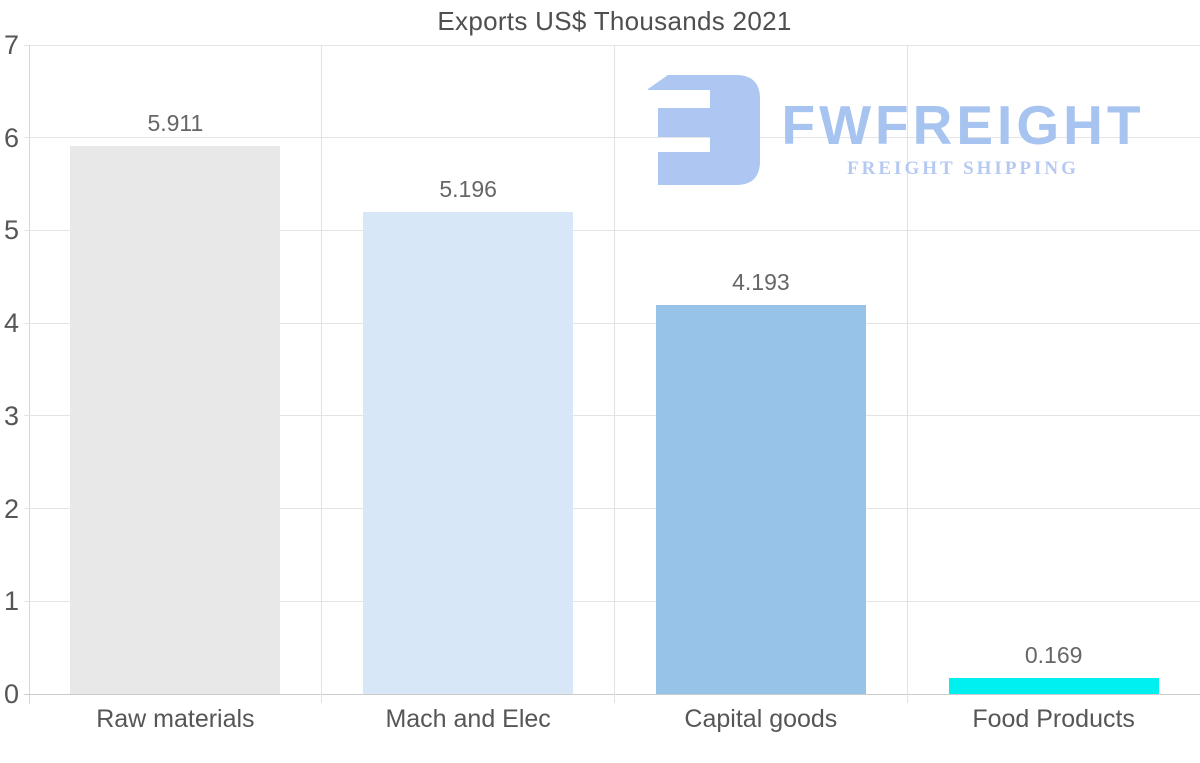  What do you see at coordinates (761, 282) in the screenshot?
I see `bar-value-label: 4.193` at bounding box center [761, 282].